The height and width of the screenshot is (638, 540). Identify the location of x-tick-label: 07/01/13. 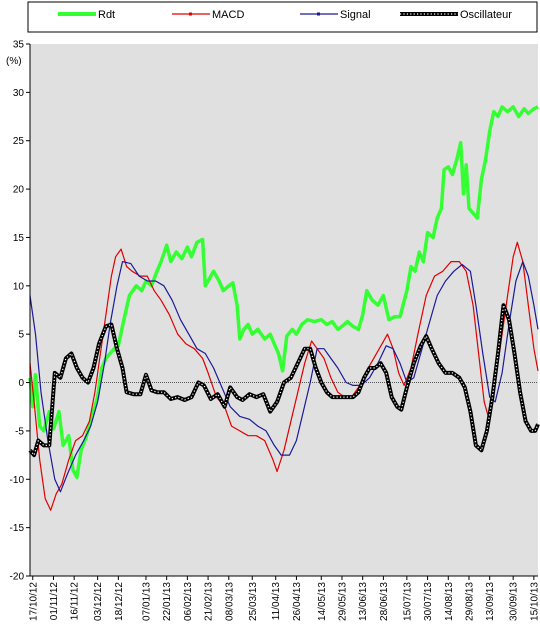
(146, 601).